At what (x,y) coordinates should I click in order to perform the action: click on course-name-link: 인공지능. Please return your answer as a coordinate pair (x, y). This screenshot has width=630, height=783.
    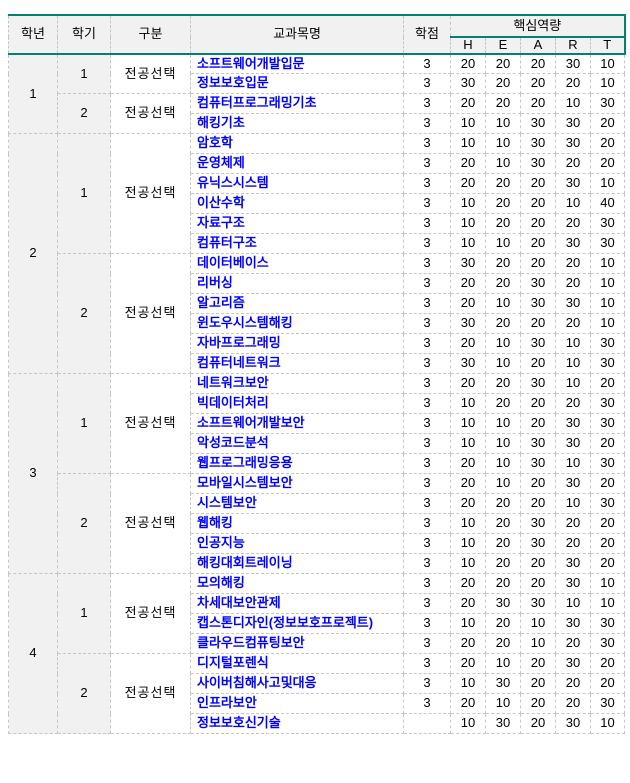
    Looking at the image, I should click on (297, 544).